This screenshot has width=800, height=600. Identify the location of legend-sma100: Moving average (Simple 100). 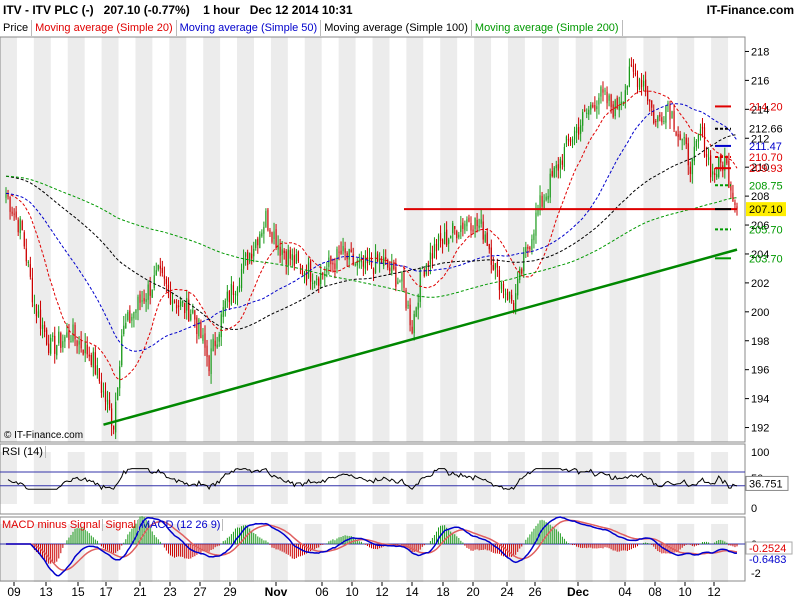
(396, 28).